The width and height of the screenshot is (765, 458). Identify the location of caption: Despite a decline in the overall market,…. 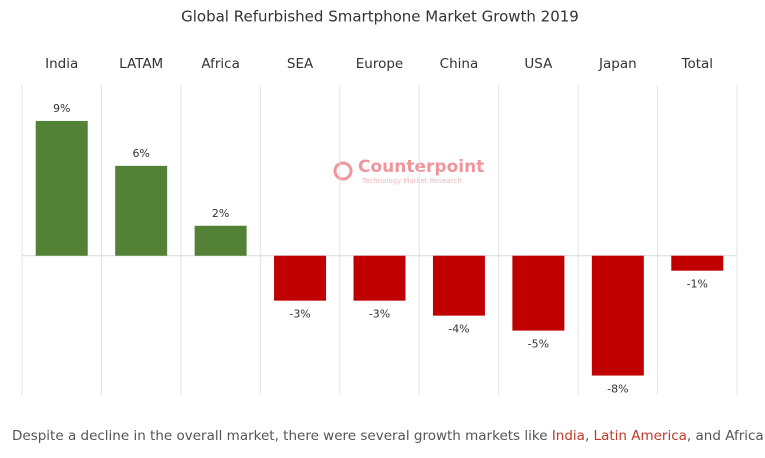
(388, 436).